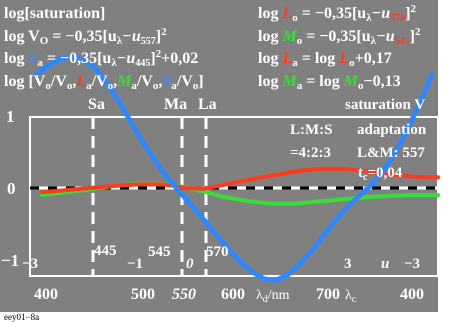 This screenshot has width=449, height=322. I want to click on label-m3: −3, so click(30, 264).